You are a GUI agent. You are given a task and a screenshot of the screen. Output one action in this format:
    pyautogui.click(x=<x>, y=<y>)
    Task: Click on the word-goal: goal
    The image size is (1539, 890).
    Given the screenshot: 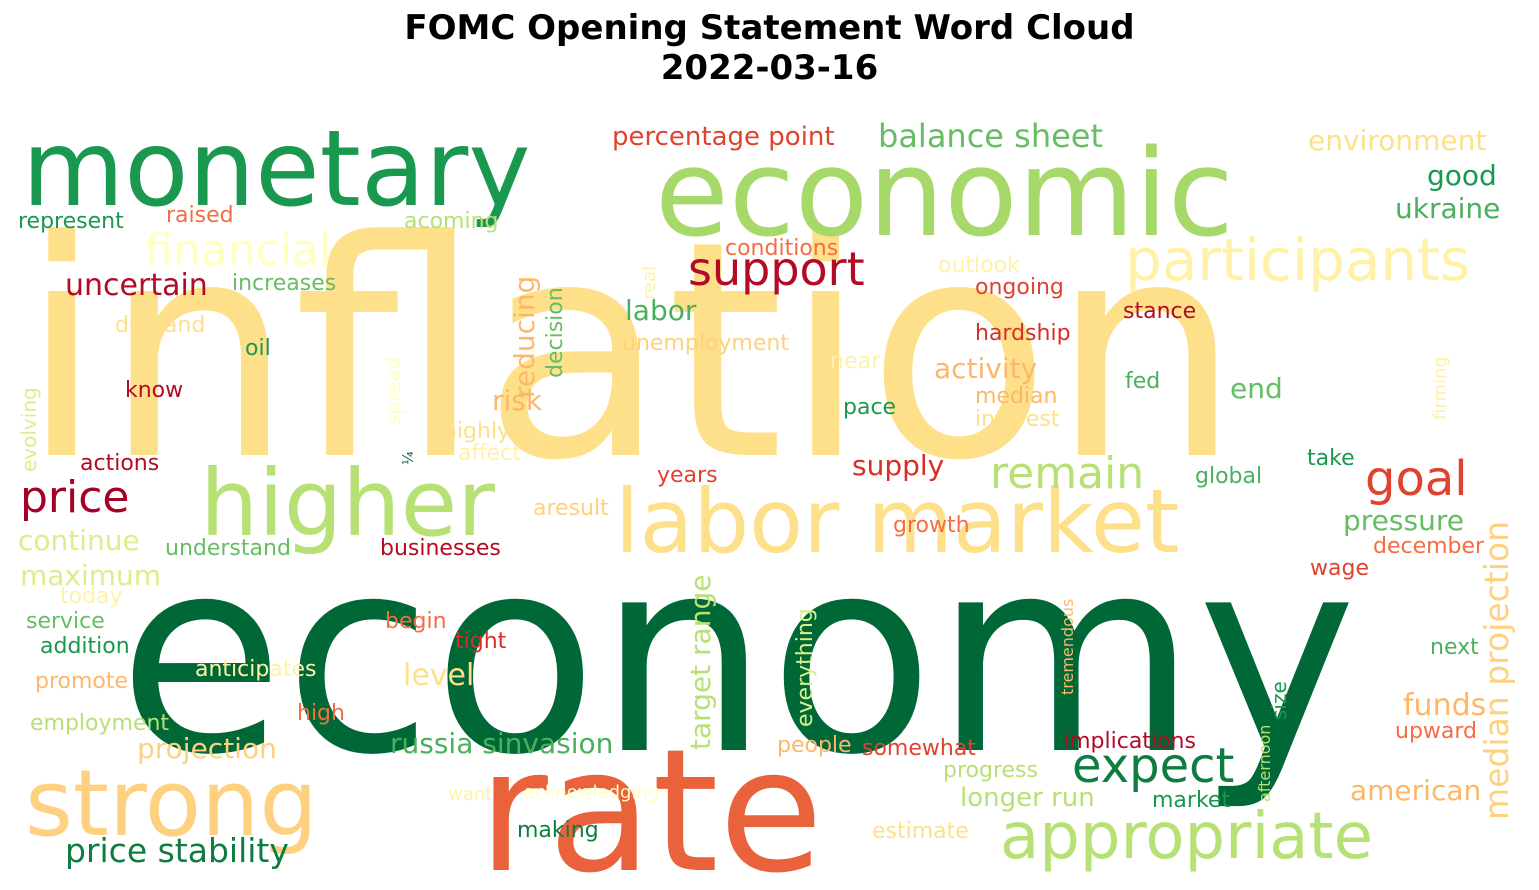 What is the action you would take?
    pyautogui.click(x=1416, y=479)
    